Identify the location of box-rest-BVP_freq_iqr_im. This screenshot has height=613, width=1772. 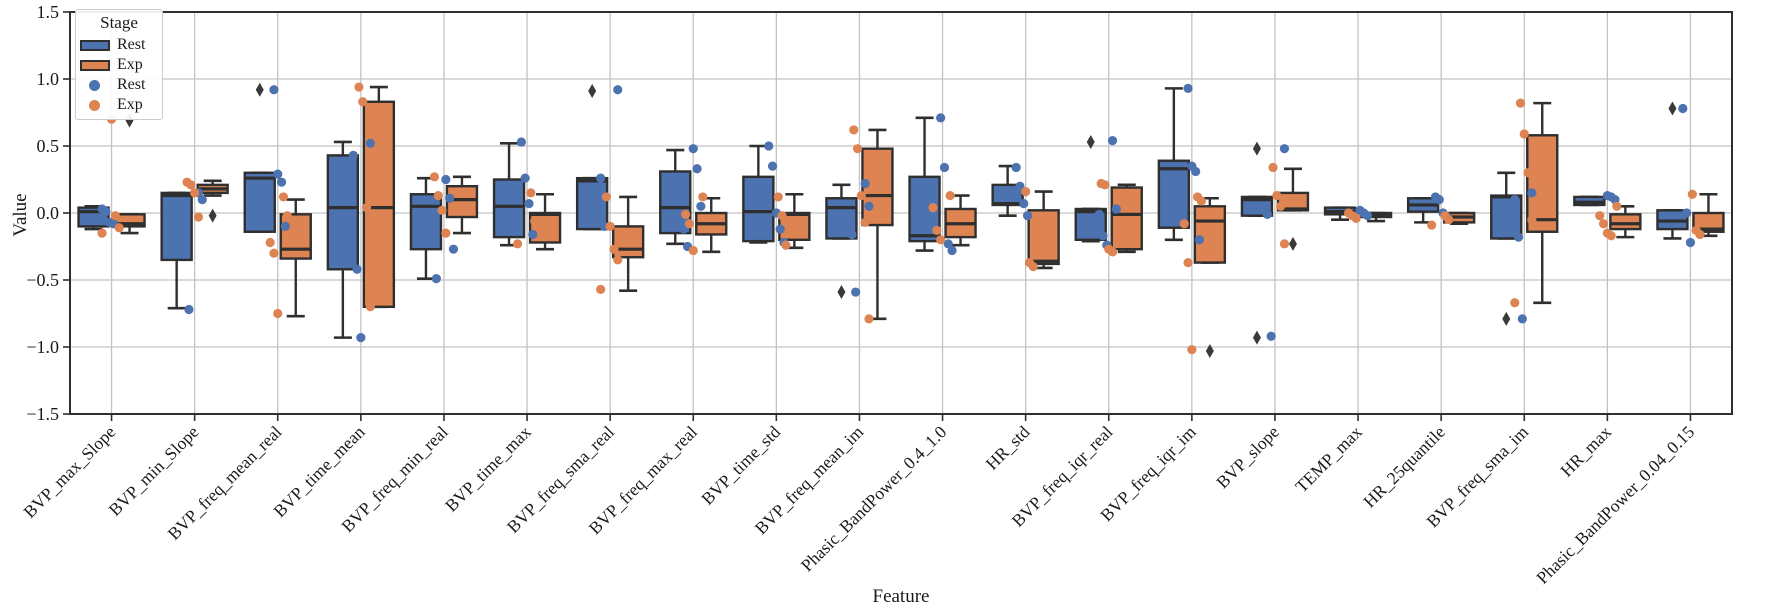
(1174, 164).